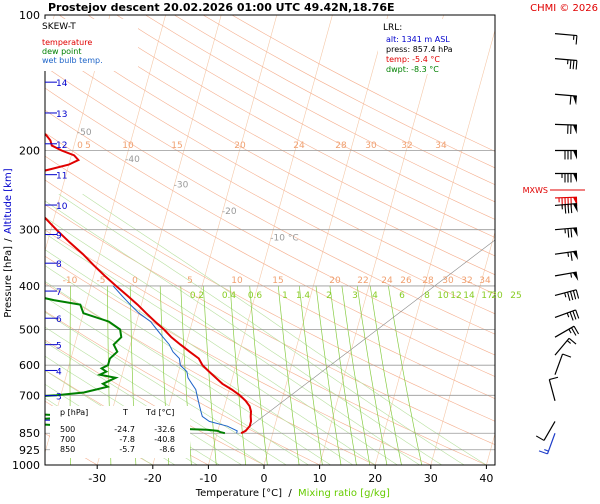  Describe the element at coordinates (402, 296) in the screenshot. I see `mixing-ratio-label: 6` at that location.